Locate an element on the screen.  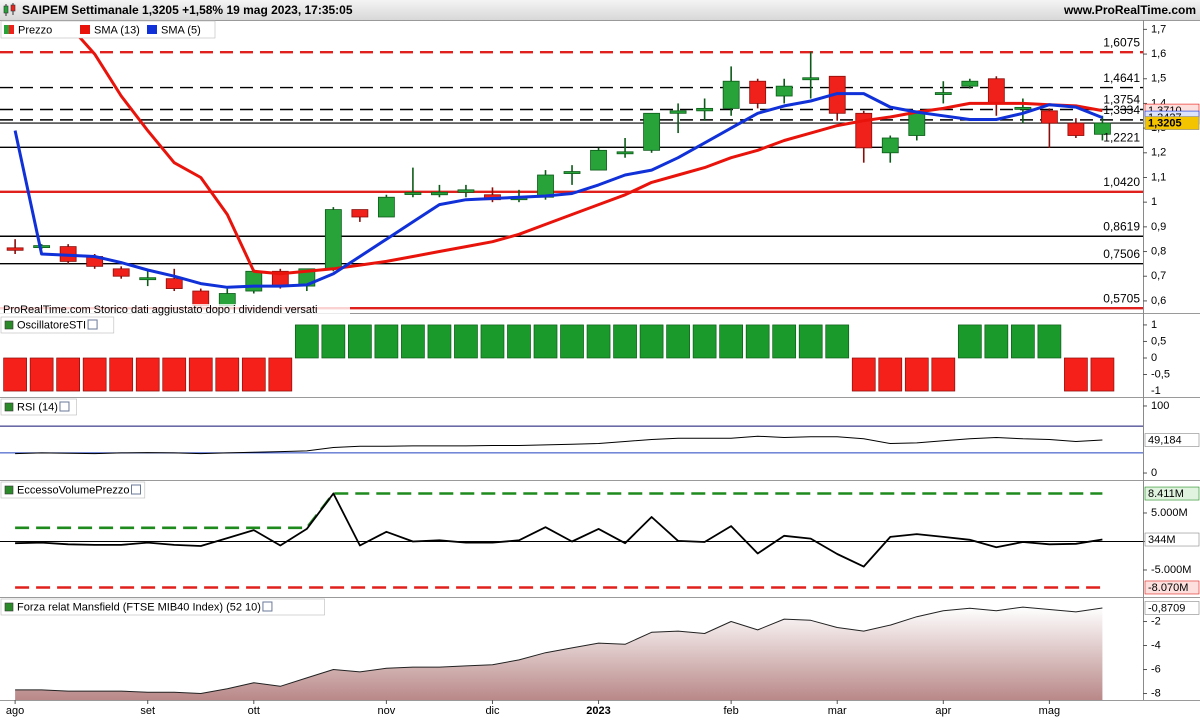
level-label: 1,0420 is located at coordinates (1121, 182).